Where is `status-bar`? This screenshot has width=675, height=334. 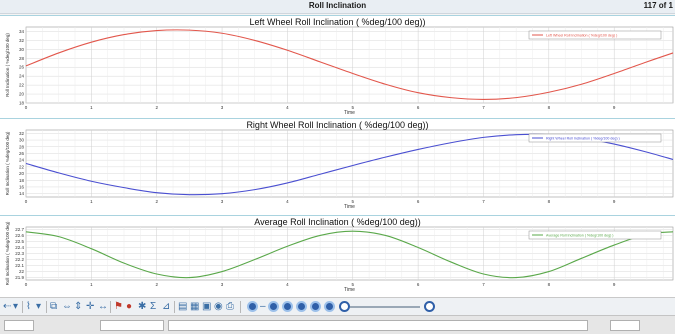 status-bar is located at coordinates (337, 324).